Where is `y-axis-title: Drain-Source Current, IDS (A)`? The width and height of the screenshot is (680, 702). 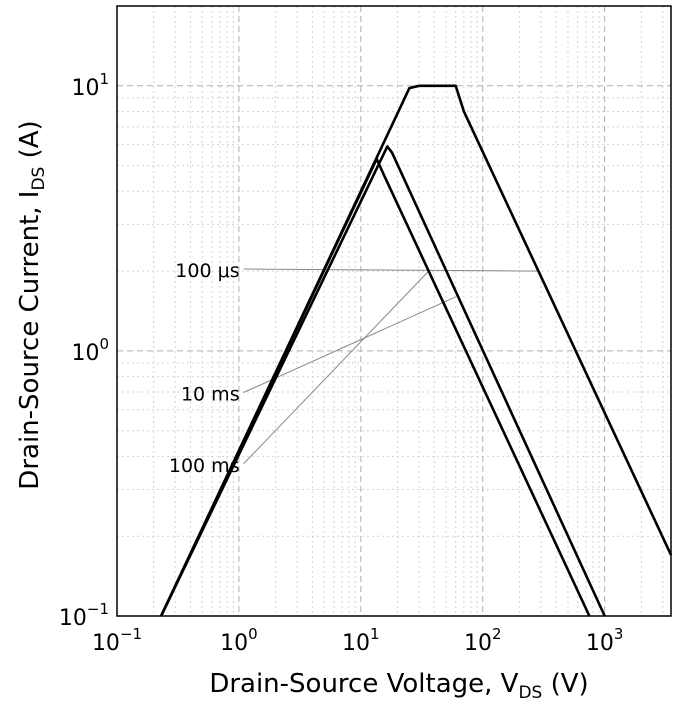 y-axis-title: Drain-Source Current, IDS (A) is located at coordinates (32, 304).